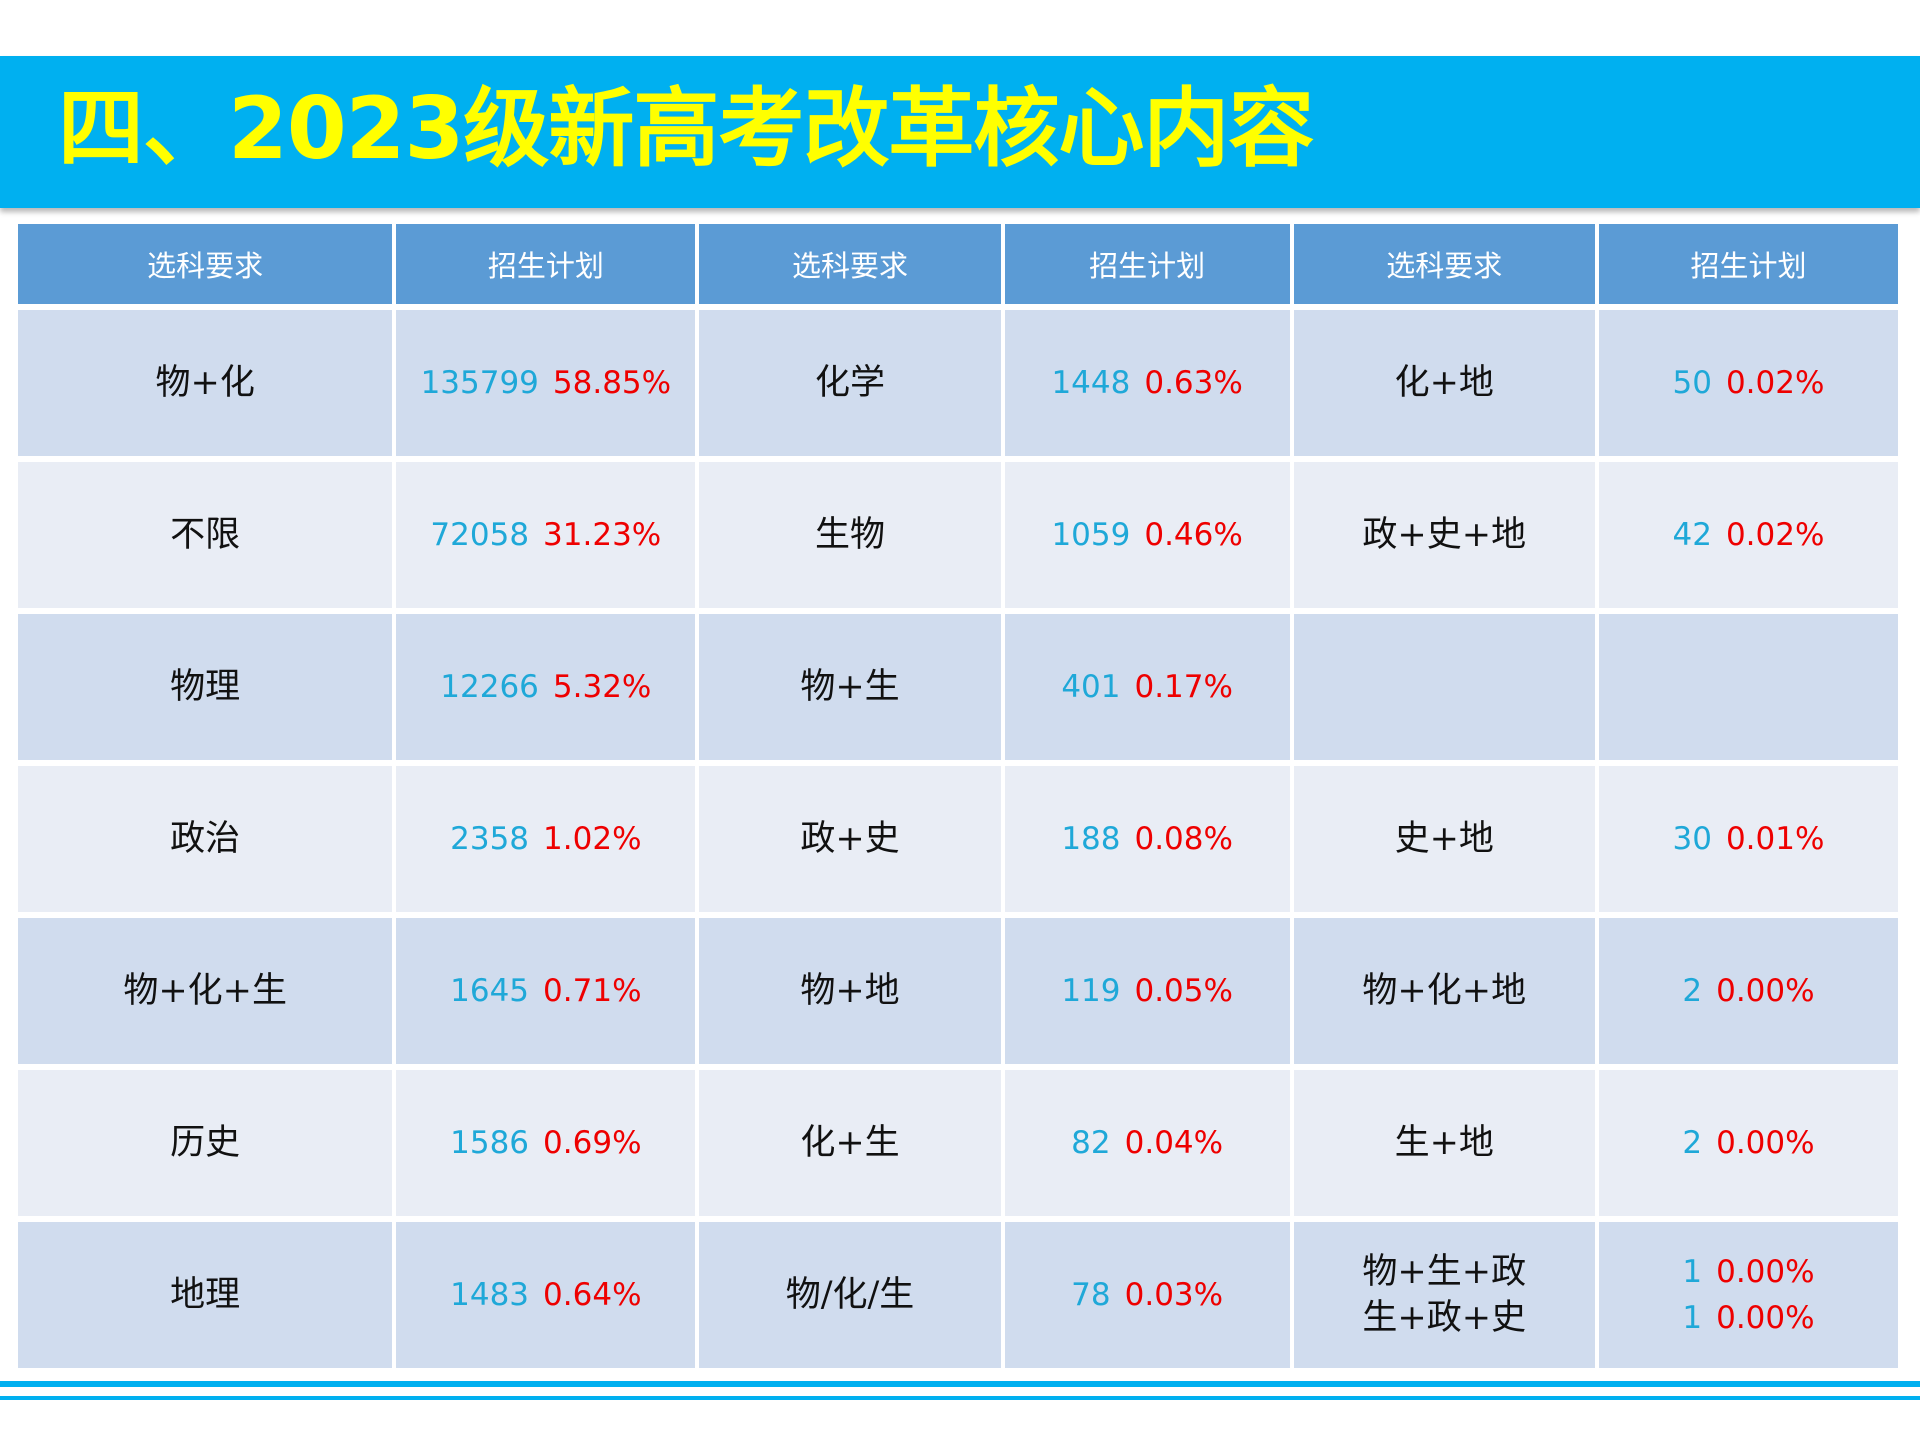 This screenshot has height=1440, width=1920. What do you see at coordinates (546, 839) in the screenshot?
I see `plan-cell: 2358 1.02%` at bounding box center [546, 839].